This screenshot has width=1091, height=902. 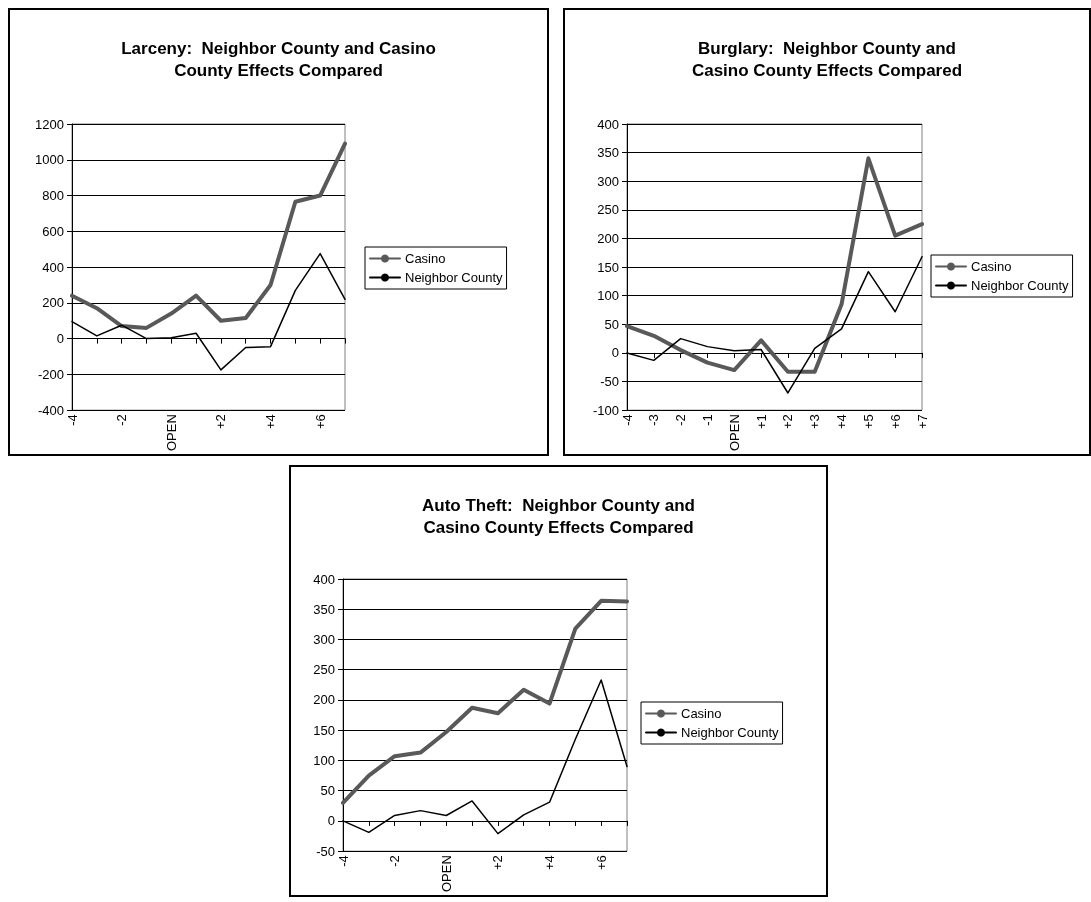 What do you see at coordinates (558, 516) in the screenshot?
I see `chart-title: Auto Theft: Neighbor County and Casino County Effects Compared` at bounding box center [558, 516].